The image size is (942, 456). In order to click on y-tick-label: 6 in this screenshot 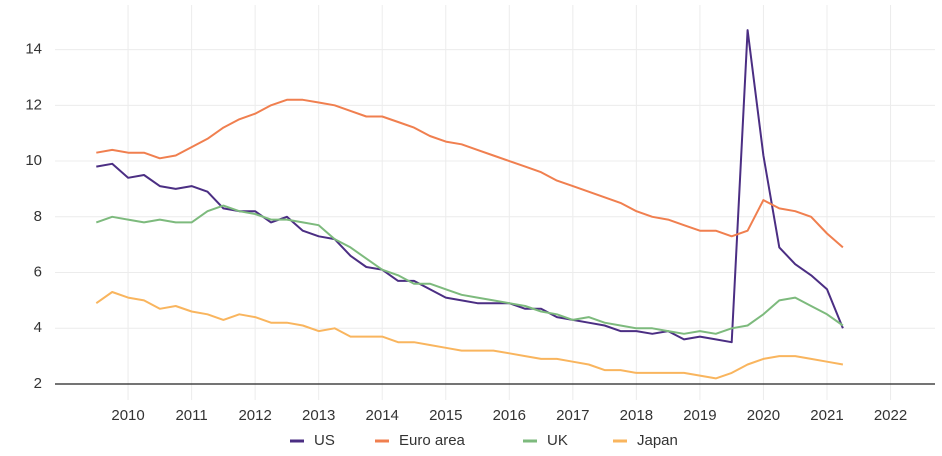, I will do `click(38, 271)`.